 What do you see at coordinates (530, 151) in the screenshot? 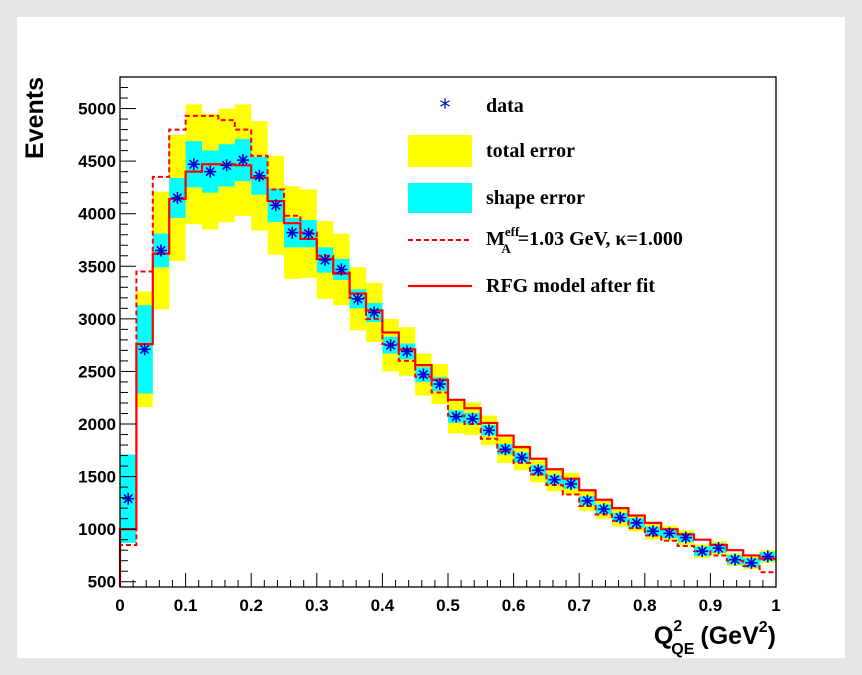
I see `legend-total-error-label: total error` at bounding box center [530, 151].